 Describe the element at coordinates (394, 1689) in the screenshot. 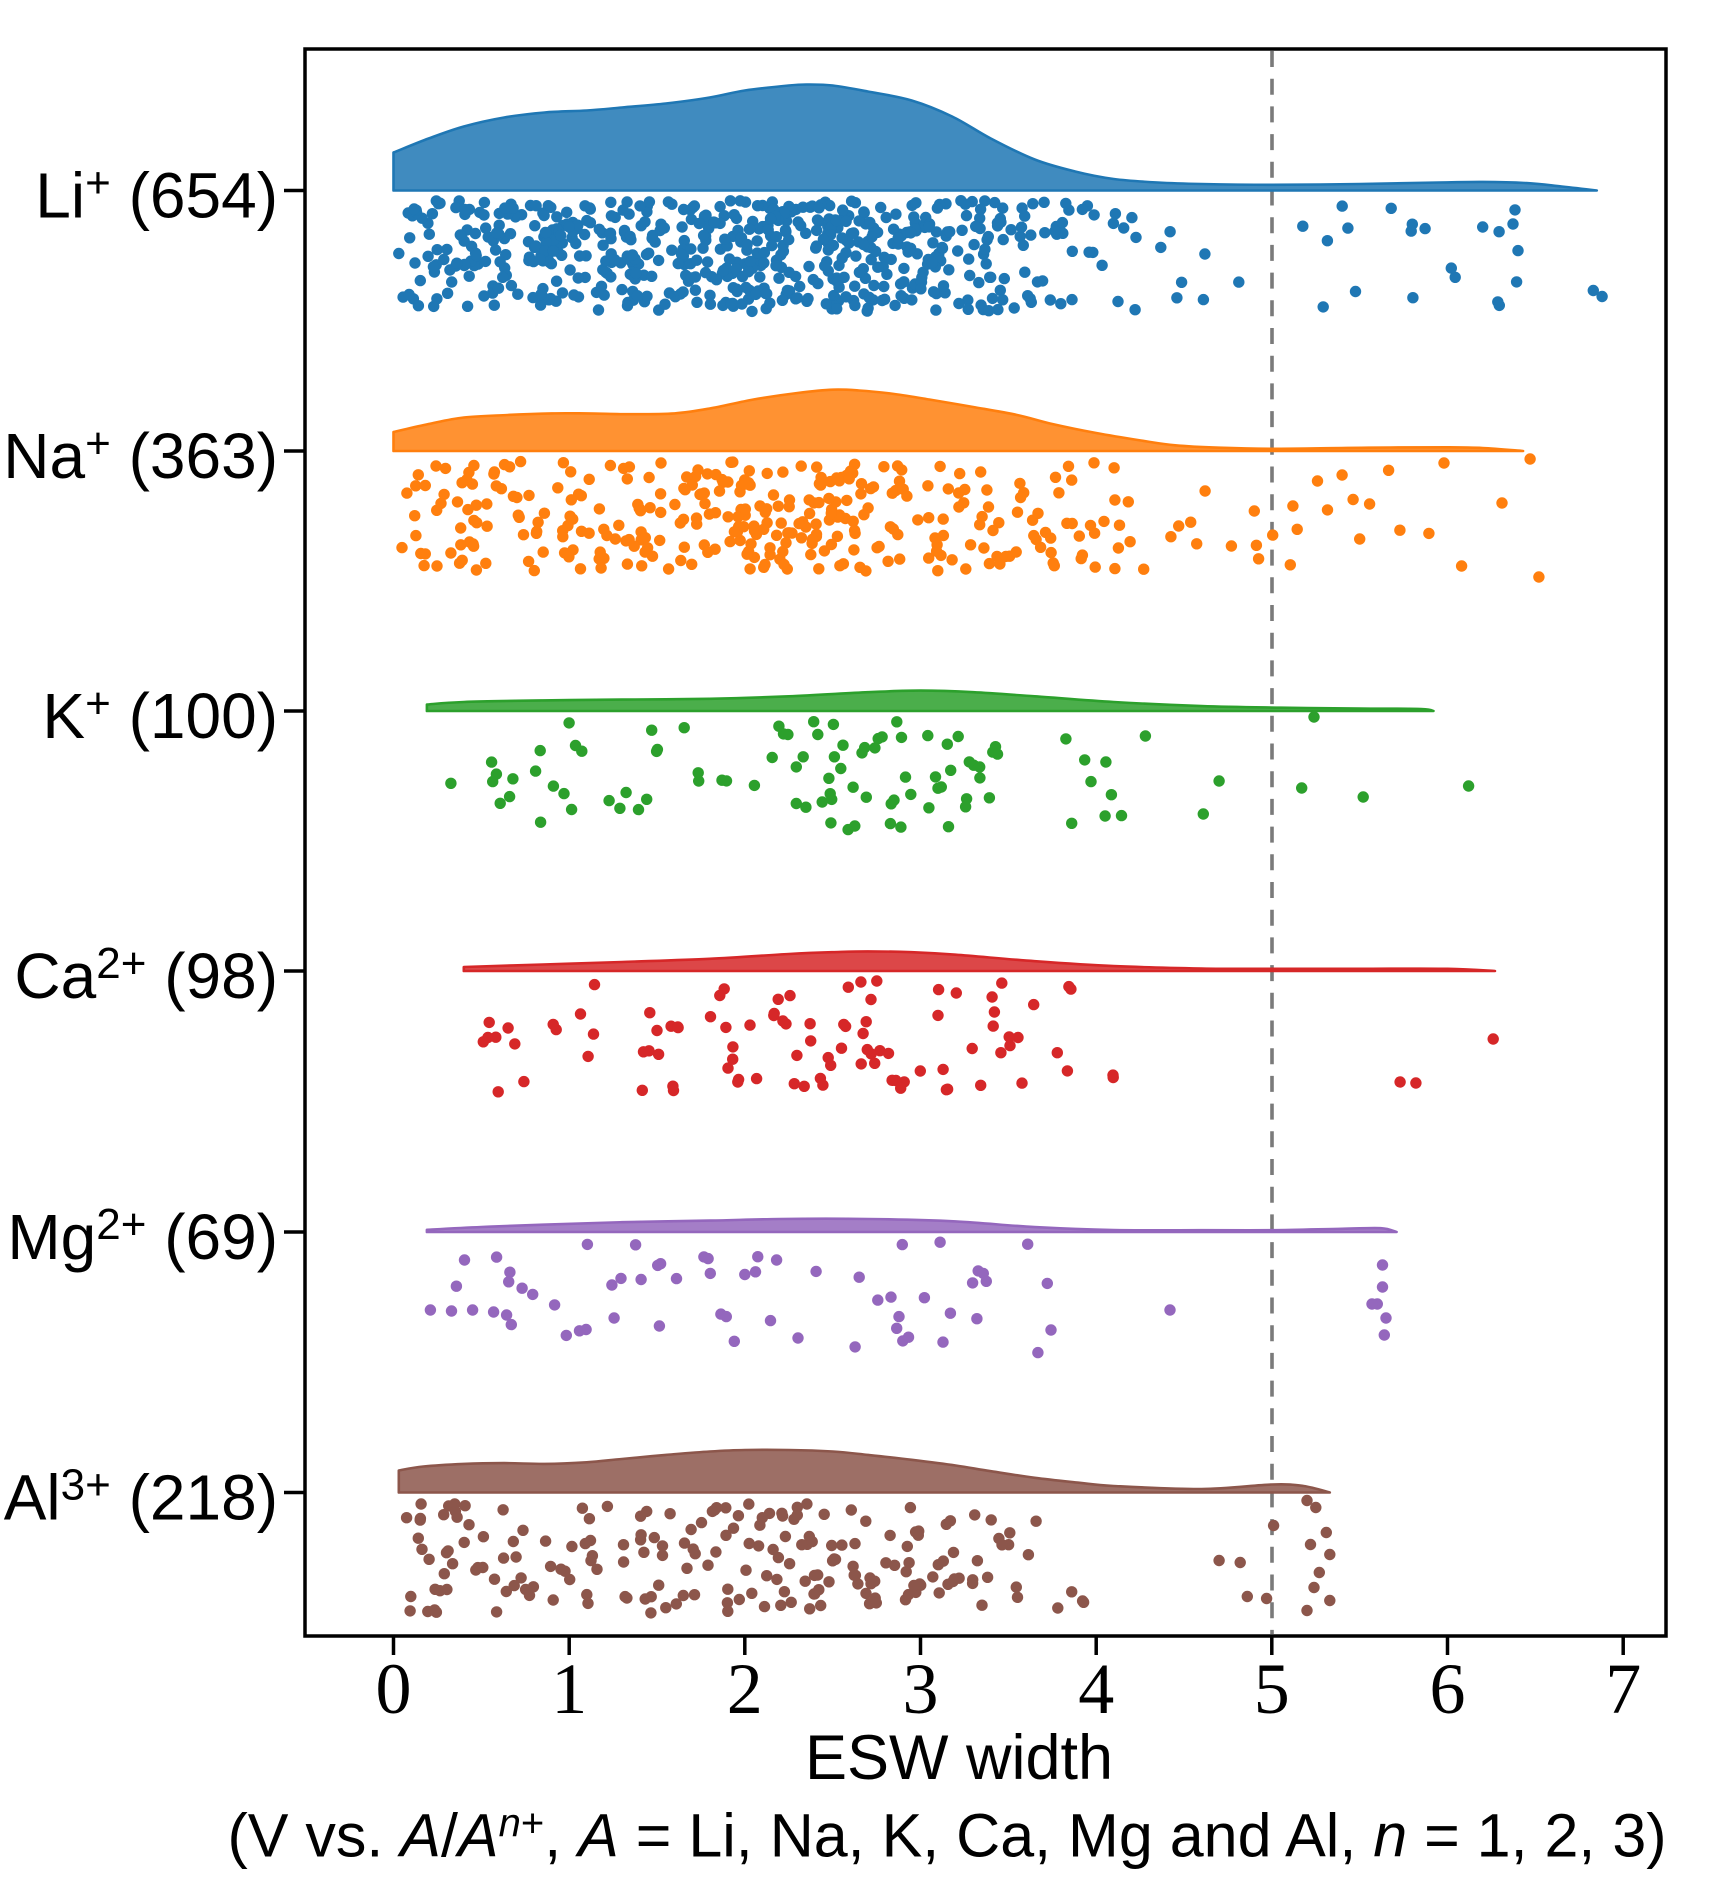

I see `svg-text: 0` at that location.